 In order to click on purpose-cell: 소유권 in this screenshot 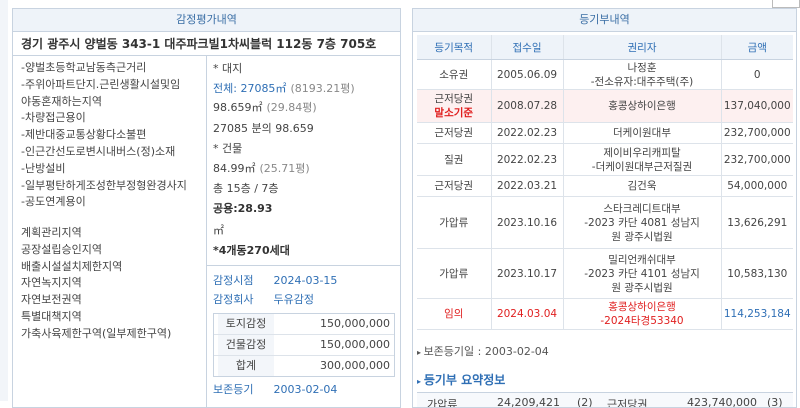, I will do `click(454, 74)`.